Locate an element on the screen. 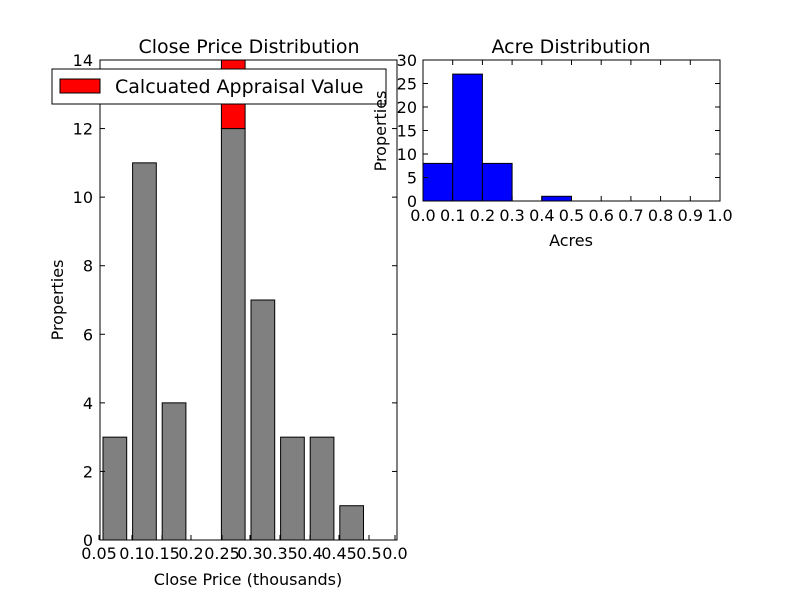 This screenshot has height=600, width=800. x-tick-label: 0.15 is located at coordinates (162, 553).